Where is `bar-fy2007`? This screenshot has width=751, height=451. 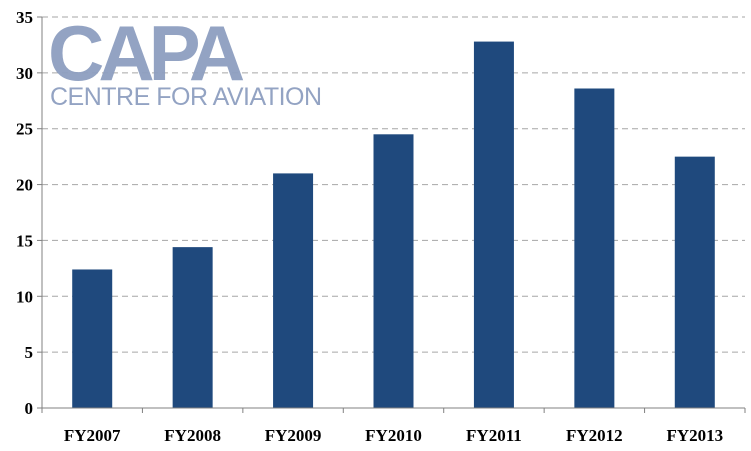
bar-fy2007 is located at coordinates (92, 338).